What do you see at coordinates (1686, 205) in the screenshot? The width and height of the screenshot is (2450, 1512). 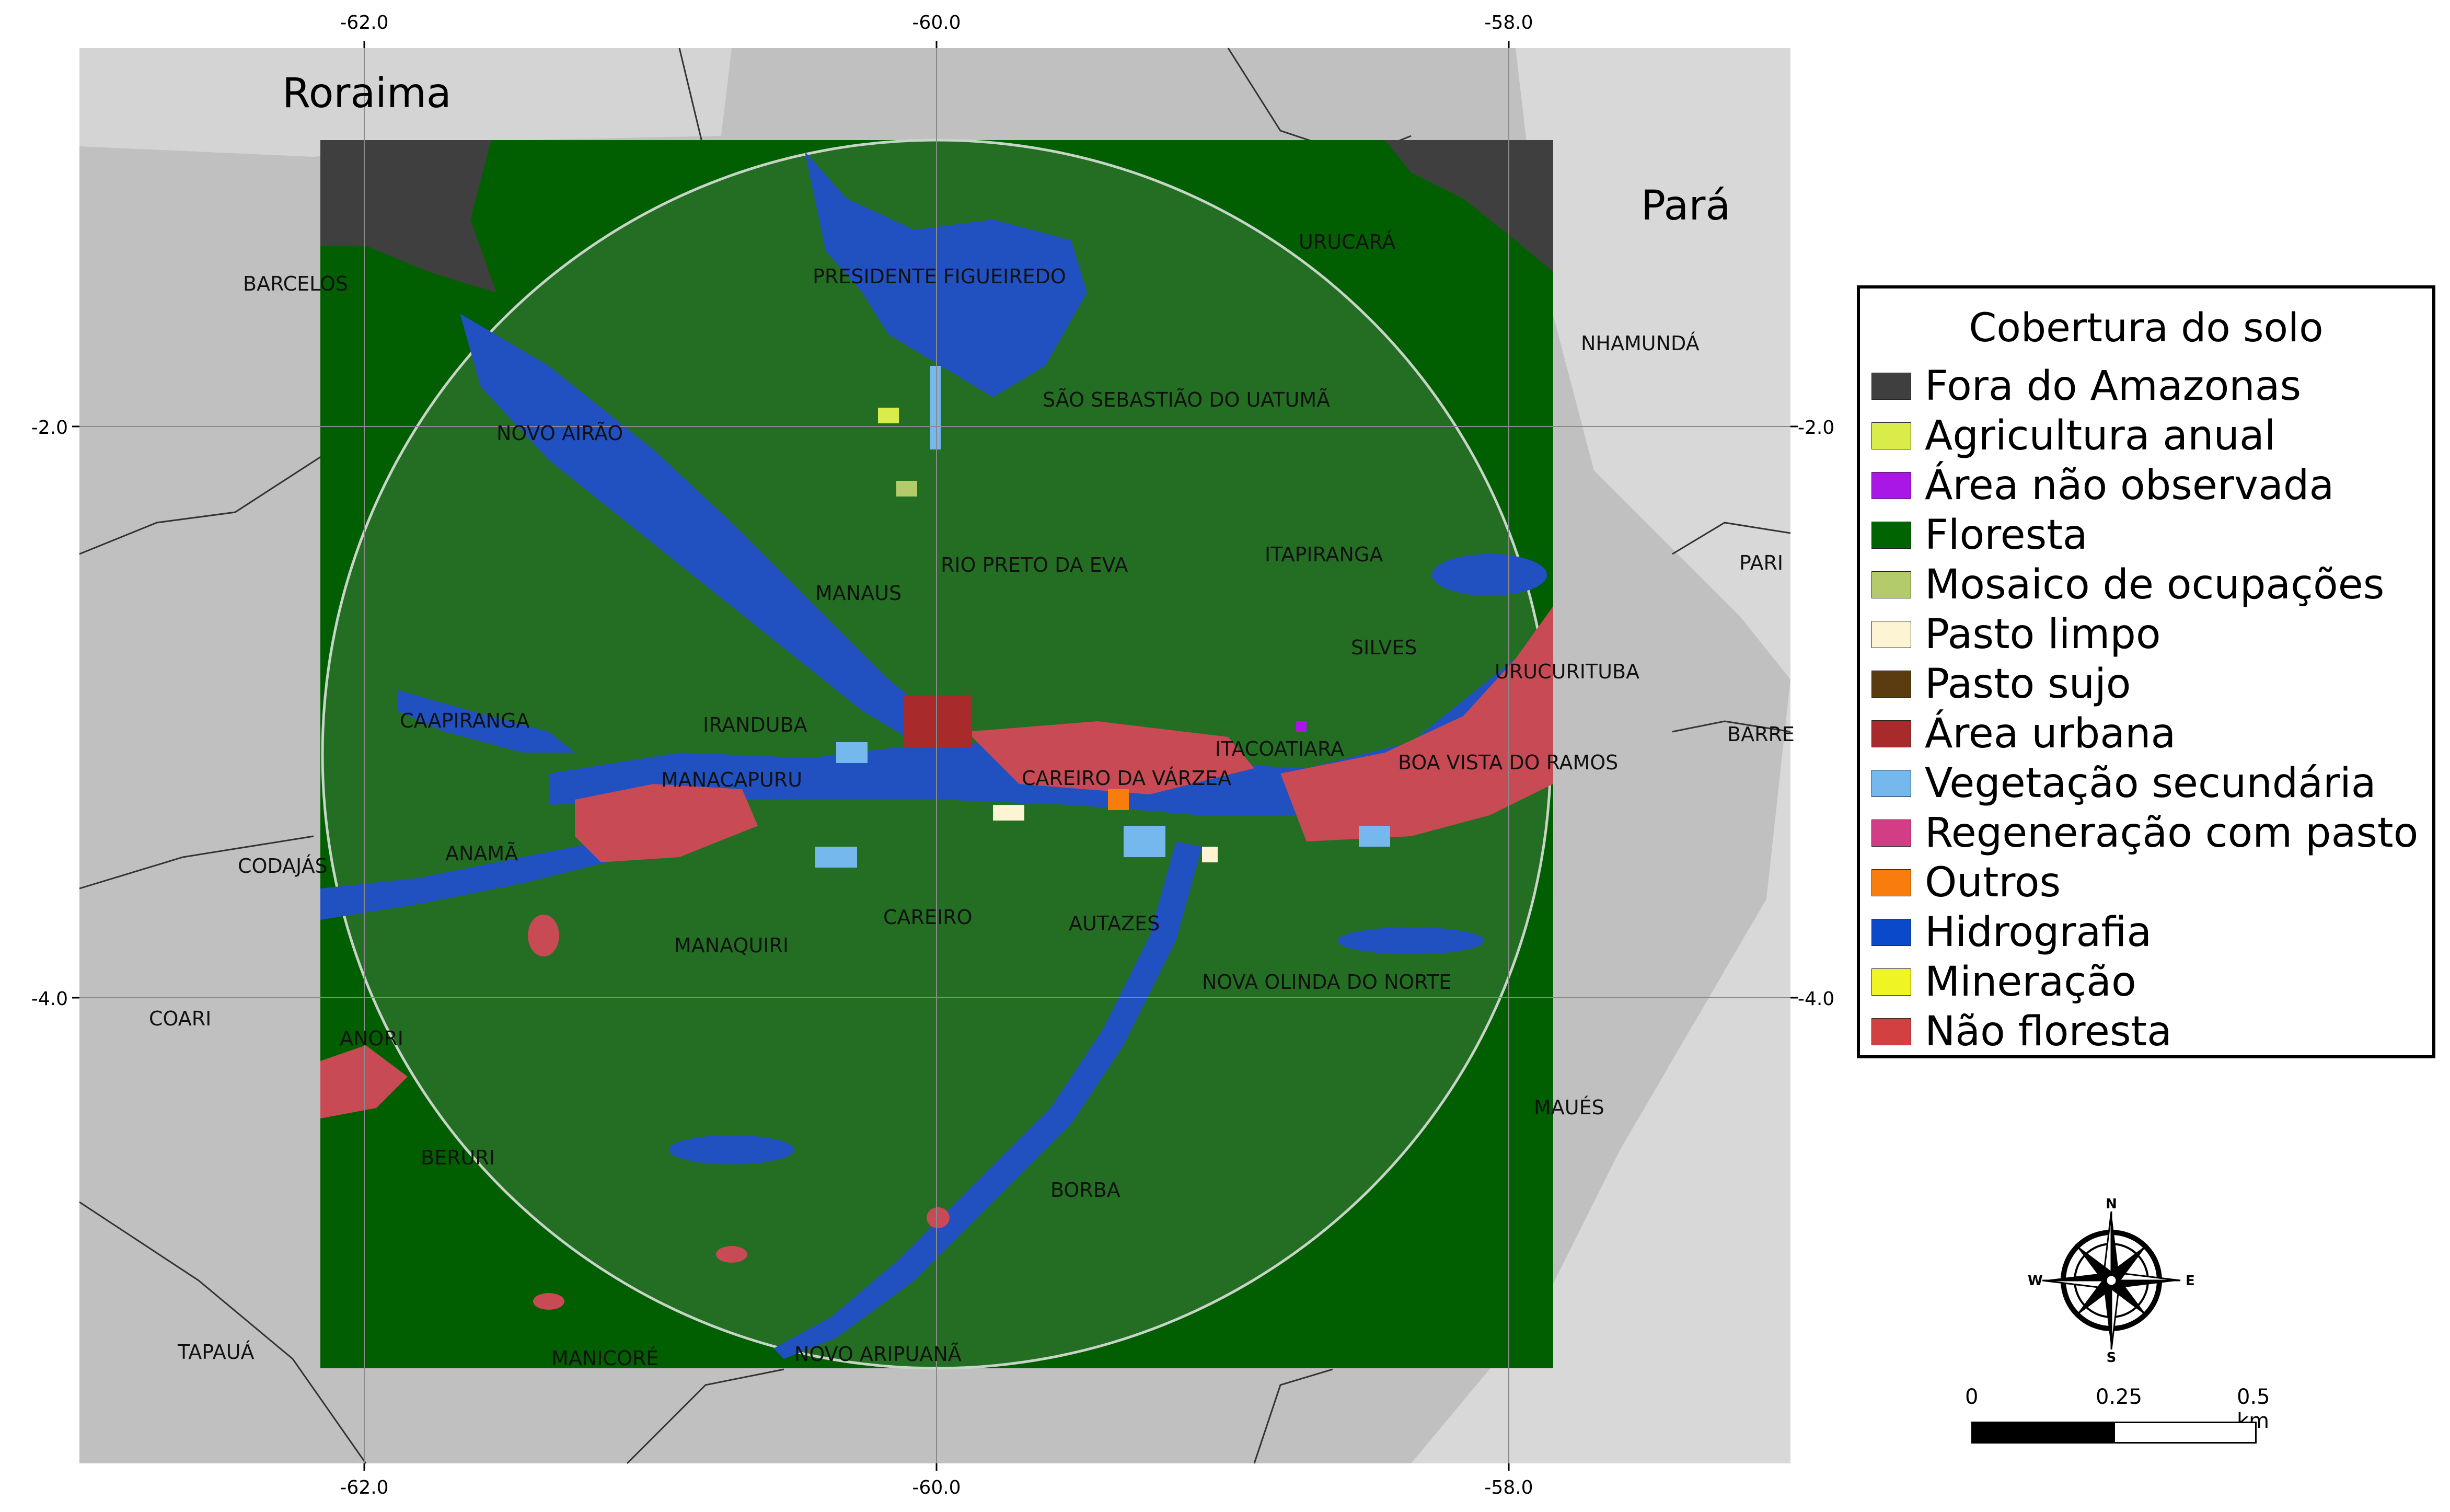 I see `state-label-para: Pará` at bounding box center [1686, 205].